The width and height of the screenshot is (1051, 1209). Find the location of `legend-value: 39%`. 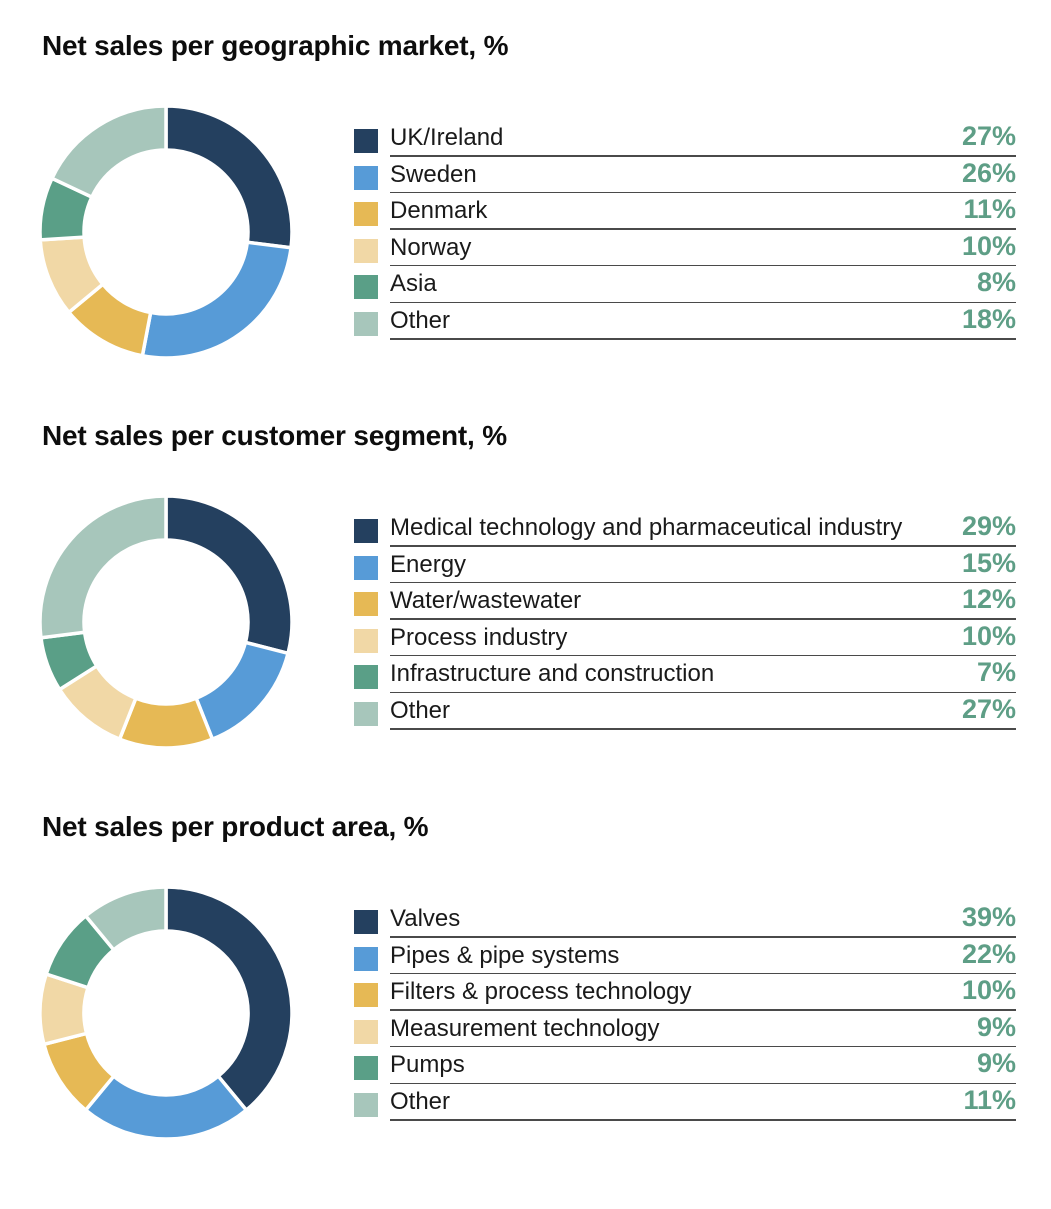

legend-value: 39% is located at coordinates (988, 917).